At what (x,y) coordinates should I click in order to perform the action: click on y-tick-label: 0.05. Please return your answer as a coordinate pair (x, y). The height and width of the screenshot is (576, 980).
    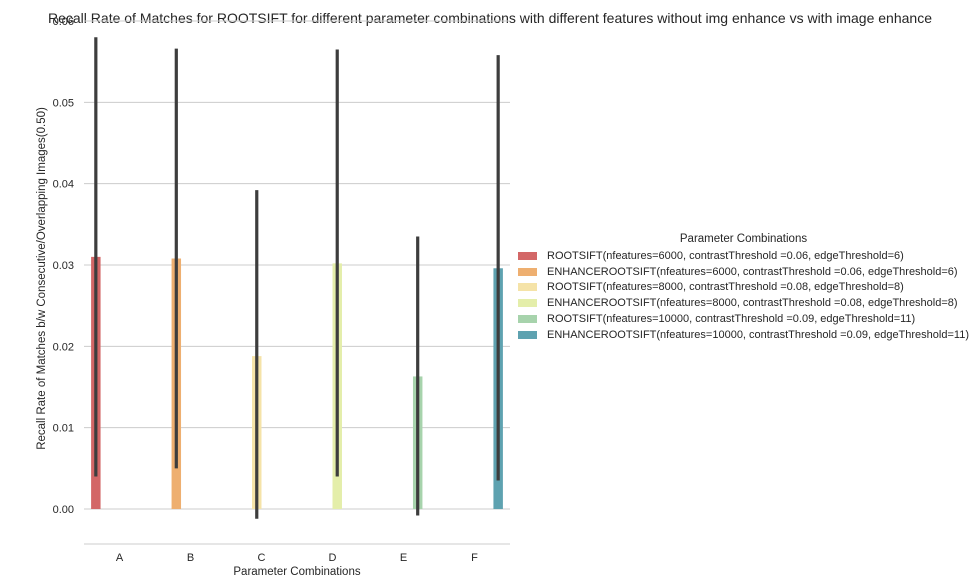
    Looking at the image, I should click on (63, 103).